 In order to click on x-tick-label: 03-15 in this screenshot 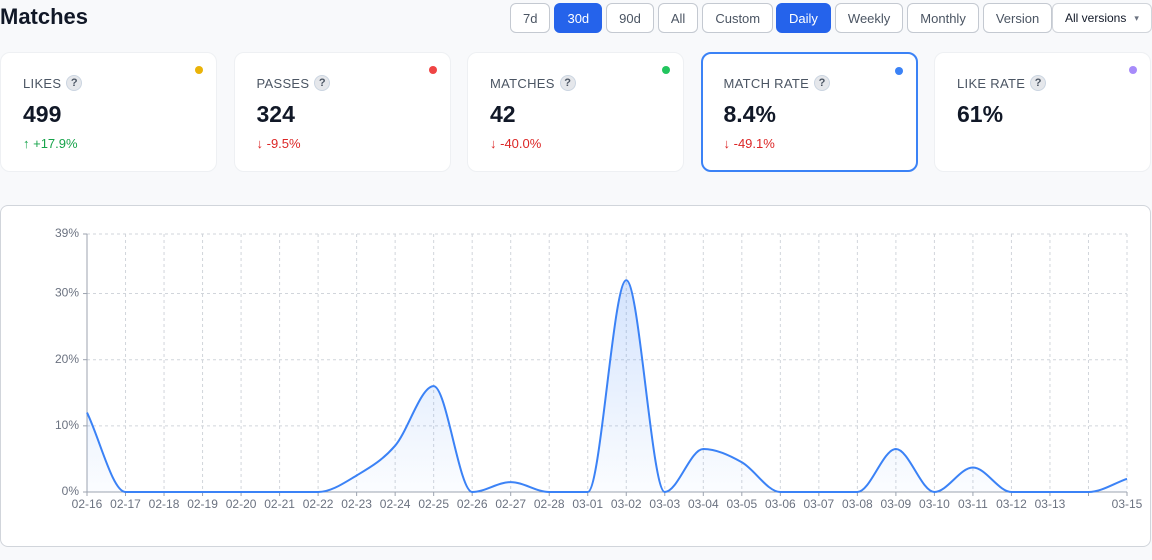, I will do `click(1127, 504)`.